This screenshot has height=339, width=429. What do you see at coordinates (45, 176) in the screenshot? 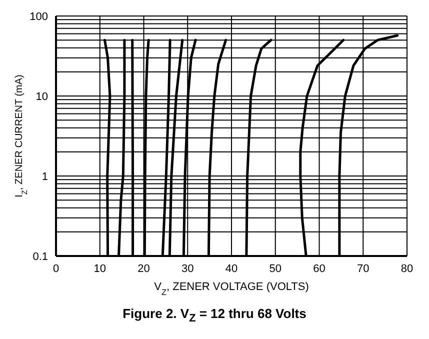
I see `y-tick-label: 1` at bounding box center [45, 176].